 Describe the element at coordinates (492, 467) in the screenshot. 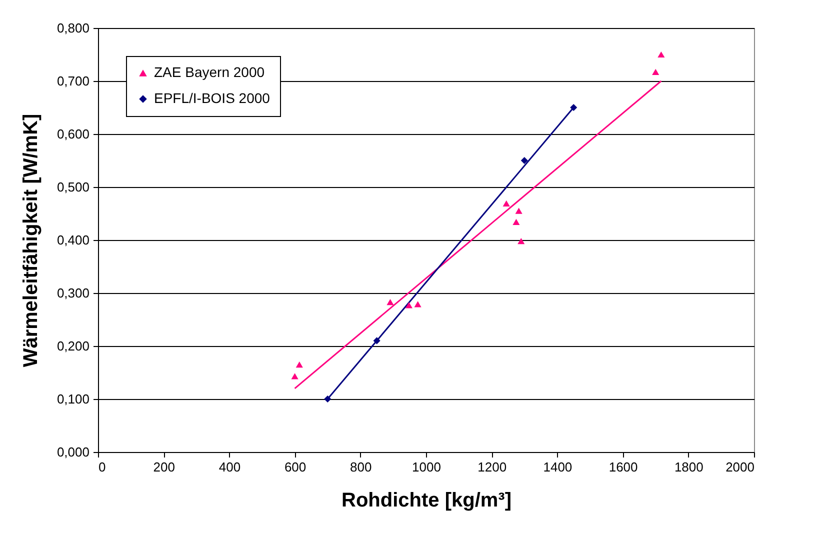

I see `x-tick-label: 1200` at that location.